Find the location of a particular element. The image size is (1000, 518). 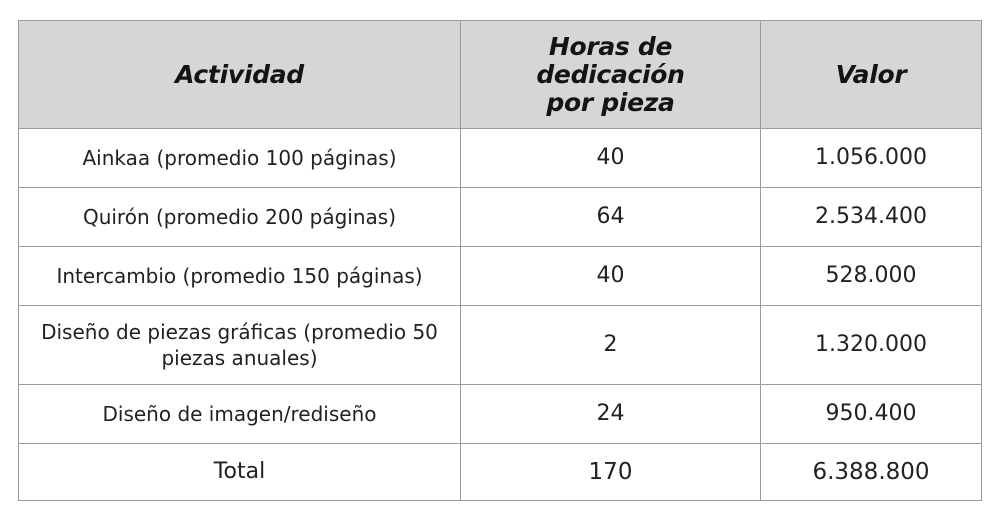

header-activity: Actividad is located at coordinates (239, 74).